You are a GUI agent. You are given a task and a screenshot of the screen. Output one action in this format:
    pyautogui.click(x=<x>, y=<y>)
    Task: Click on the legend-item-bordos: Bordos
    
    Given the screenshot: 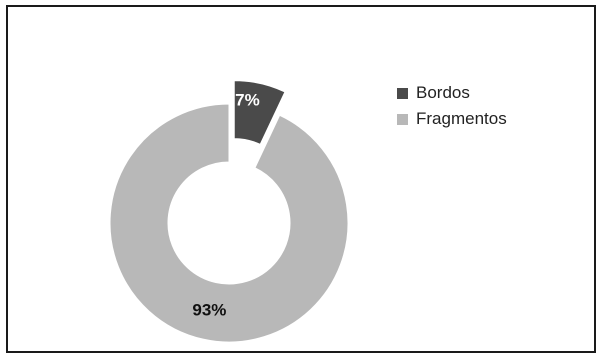 What is the action you would take?
    pyautogui.click(x=452, y=93)
    